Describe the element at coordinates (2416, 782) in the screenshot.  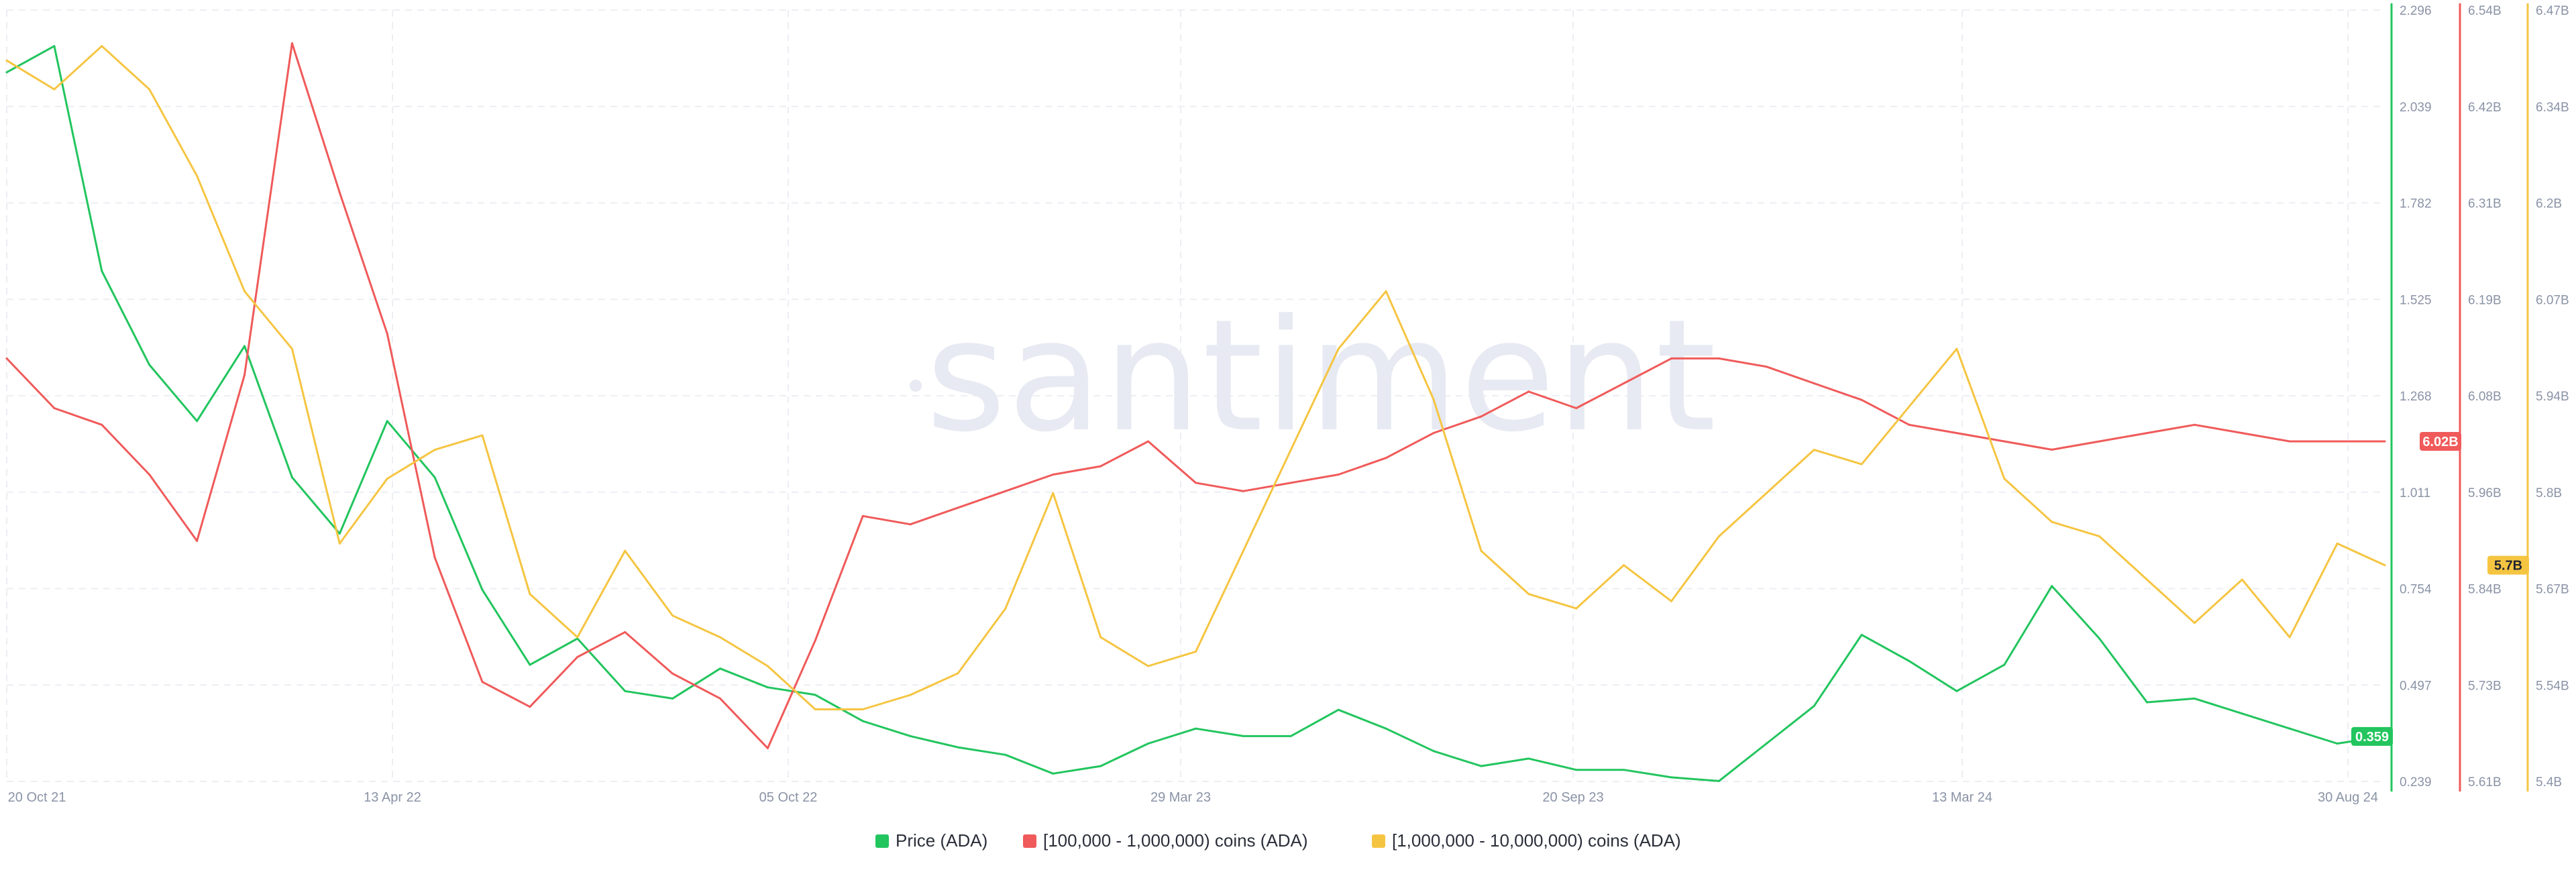
I see `y-tick-label-price: 0.239` at that location.